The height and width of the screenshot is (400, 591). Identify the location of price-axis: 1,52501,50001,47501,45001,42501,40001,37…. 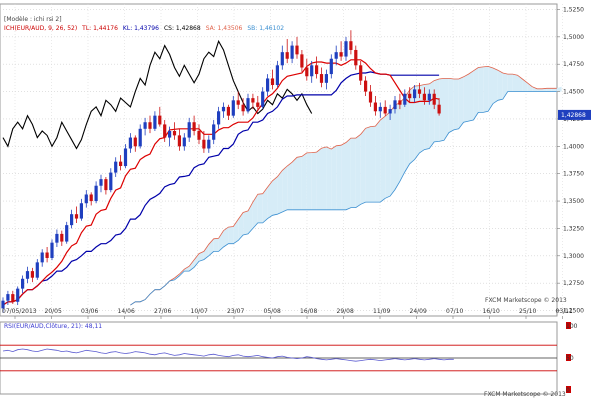
(574, 160).